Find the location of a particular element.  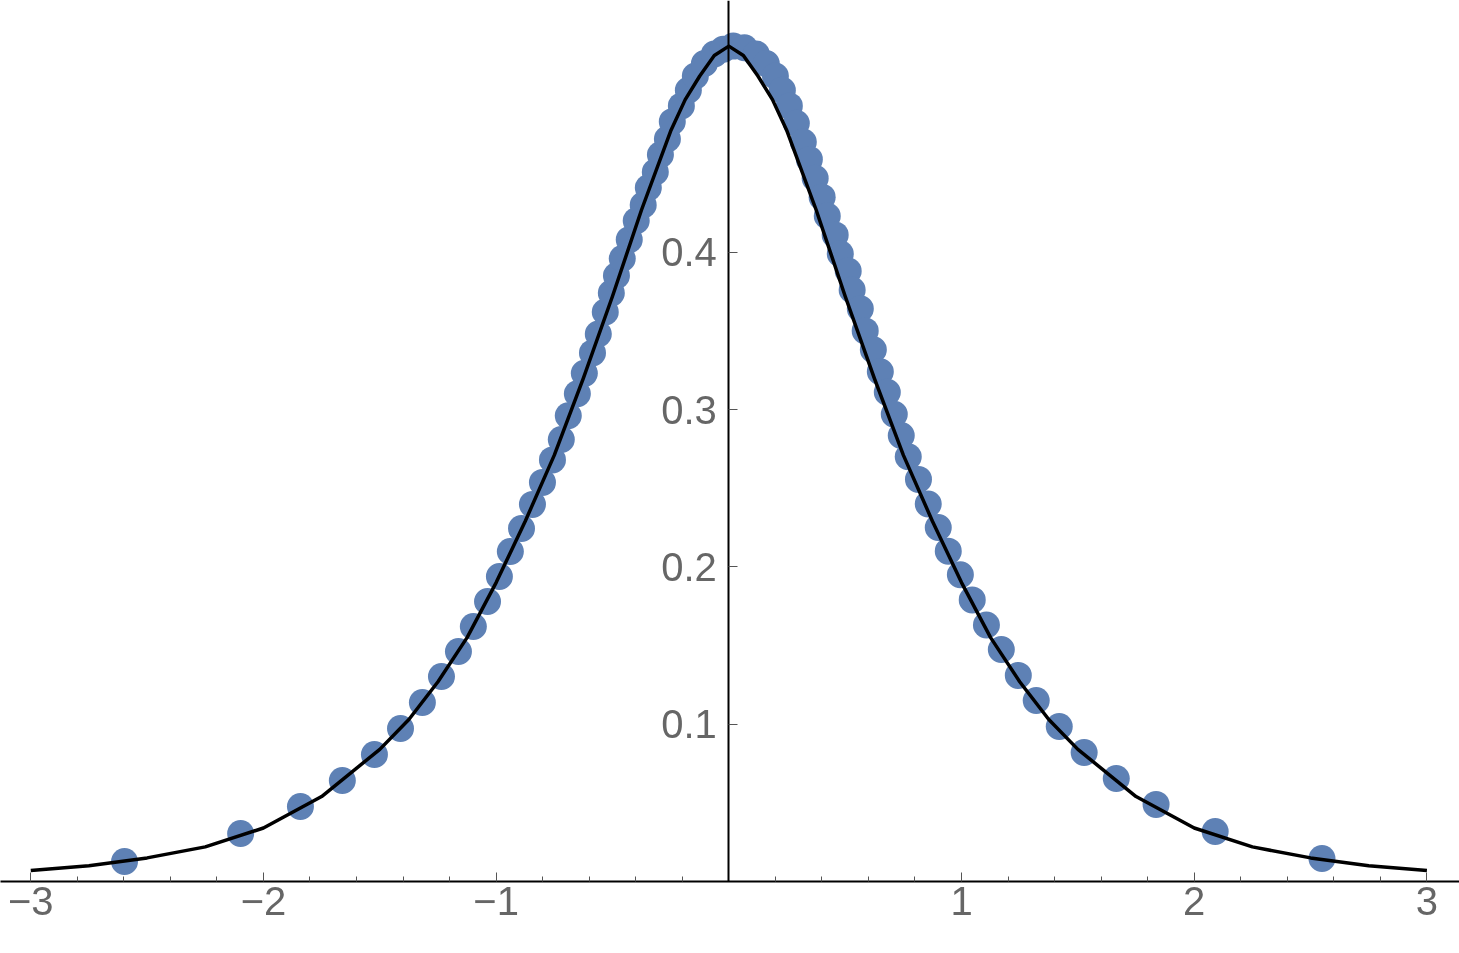

x-tick-label: 1 is located at coordinates (961, 900).